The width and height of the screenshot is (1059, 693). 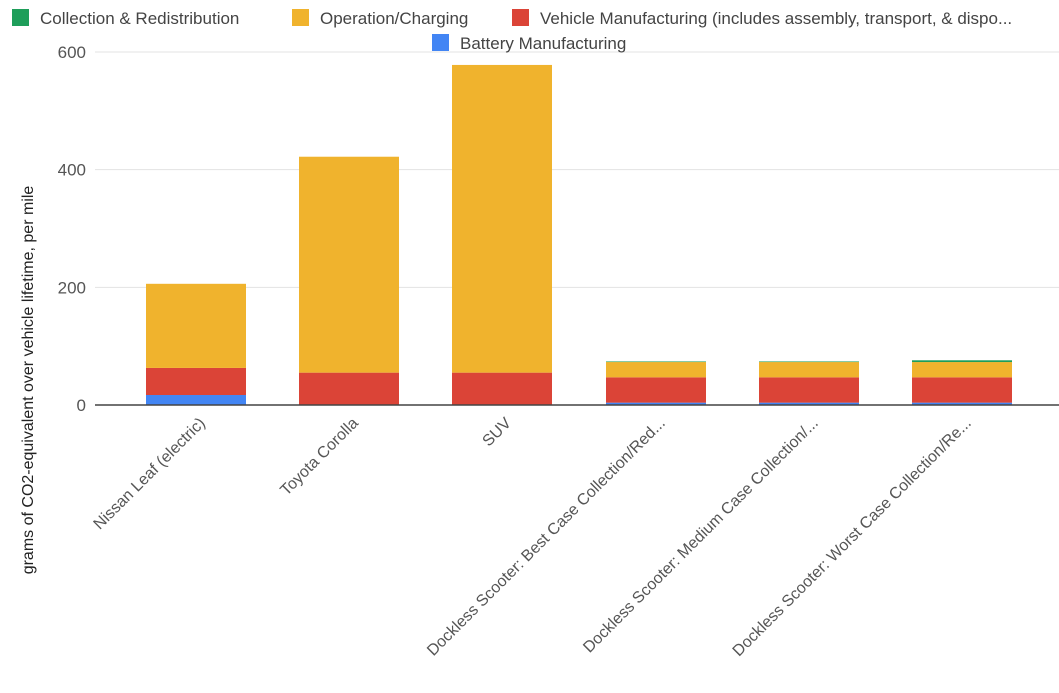 I want to click on y-tick-label: 600, so click(x=72, y=52).